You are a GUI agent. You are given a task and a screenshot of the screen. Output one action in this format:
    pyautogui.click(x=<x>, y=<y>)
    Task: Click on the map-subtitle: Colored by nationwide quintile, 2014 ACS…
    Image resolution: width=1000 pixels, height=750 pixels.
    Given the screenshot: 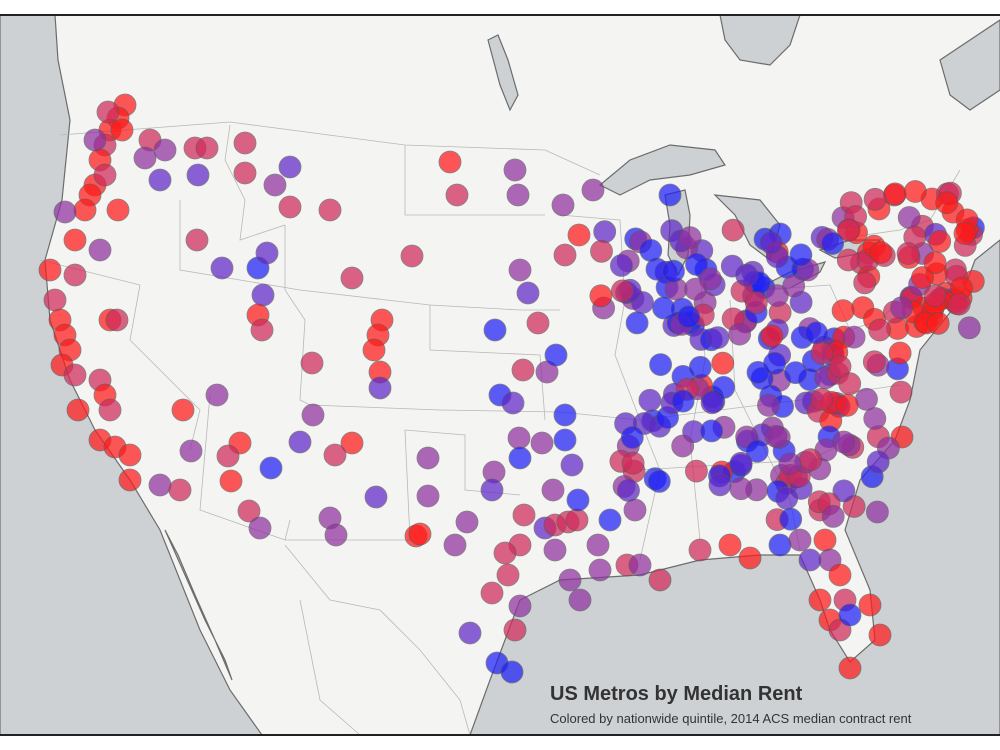 What is the action you would take?
    pyautogui.click(x=731, y=718)
    